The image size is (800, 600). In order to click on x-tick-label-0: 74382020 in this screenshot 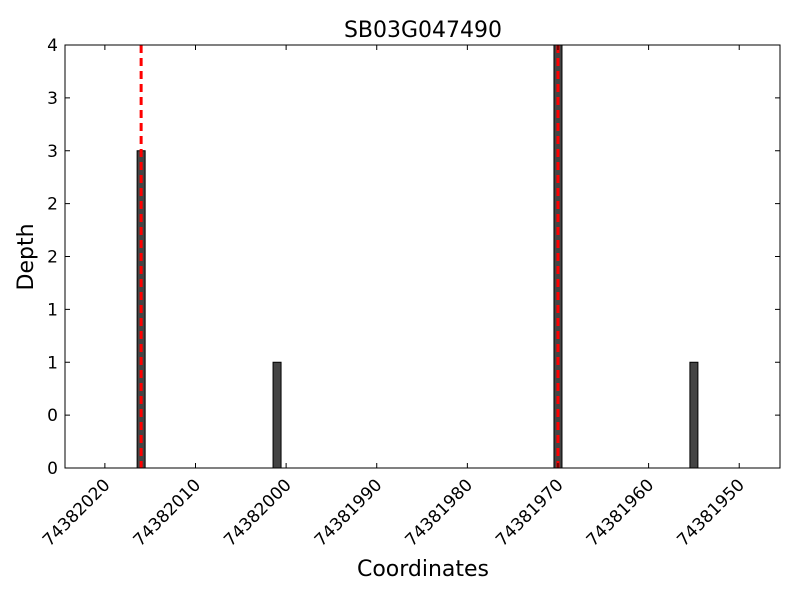, I will do `click(76, 512)`.